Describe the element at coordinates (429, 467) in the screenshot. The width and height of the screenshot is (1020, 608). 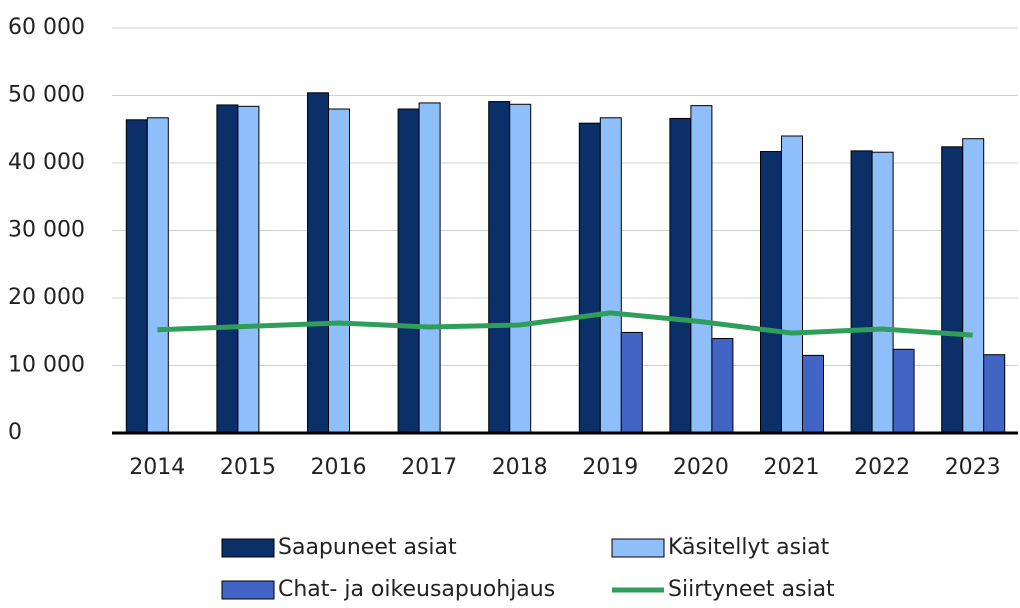
I see `x-tick-label: 2017` at that location.